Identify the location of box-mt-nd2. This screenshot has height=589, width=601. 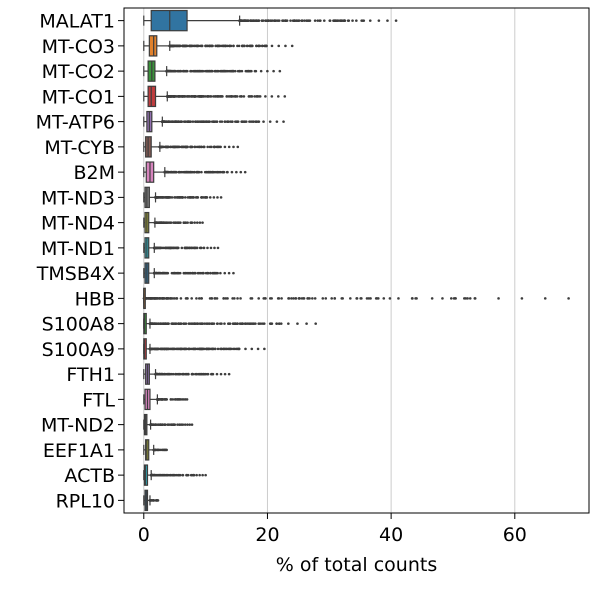
(168, 424).